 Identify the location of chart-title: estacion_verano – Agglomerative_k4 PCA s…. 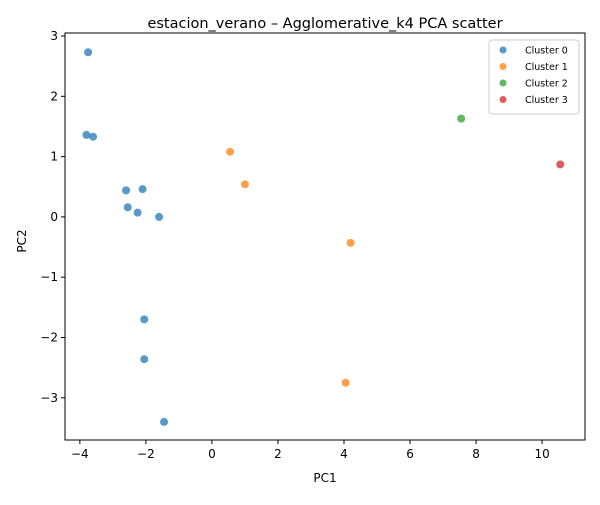
(324, 24).